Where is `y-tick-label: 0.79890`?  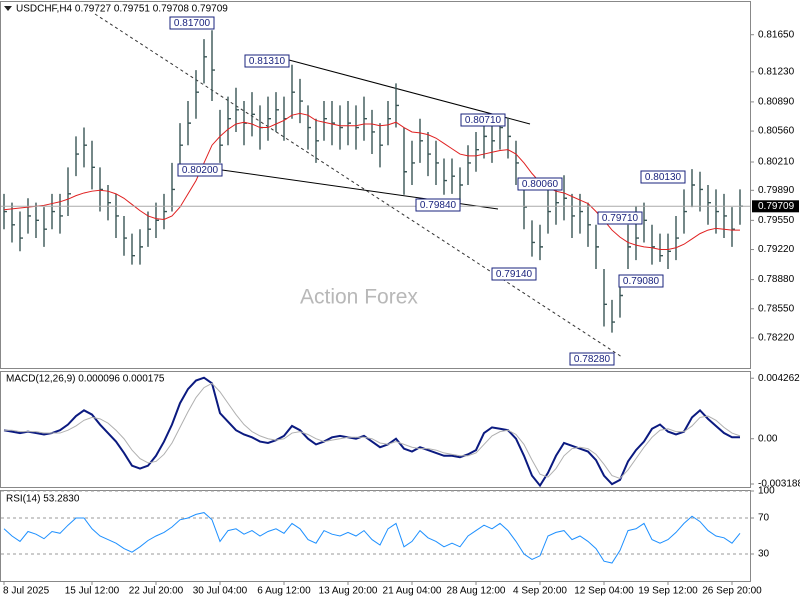 y-tick-label: 0.79890 is located at coordinates (776, 190).